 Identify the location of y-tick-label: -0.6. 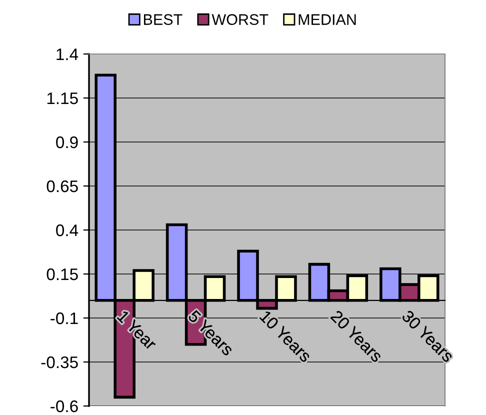
(64, 406).